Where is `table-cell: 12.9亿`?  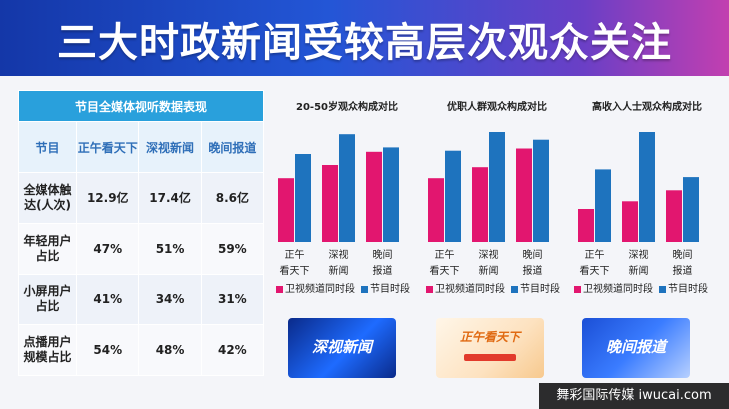 table-cell: 12.9亿 is located at coordinates (108, 198).